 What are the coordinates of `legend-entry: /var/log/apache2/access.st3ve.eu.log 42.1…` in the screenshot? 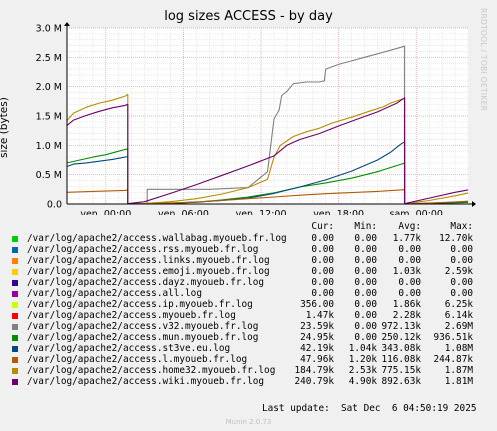 It's located at (252, 348).